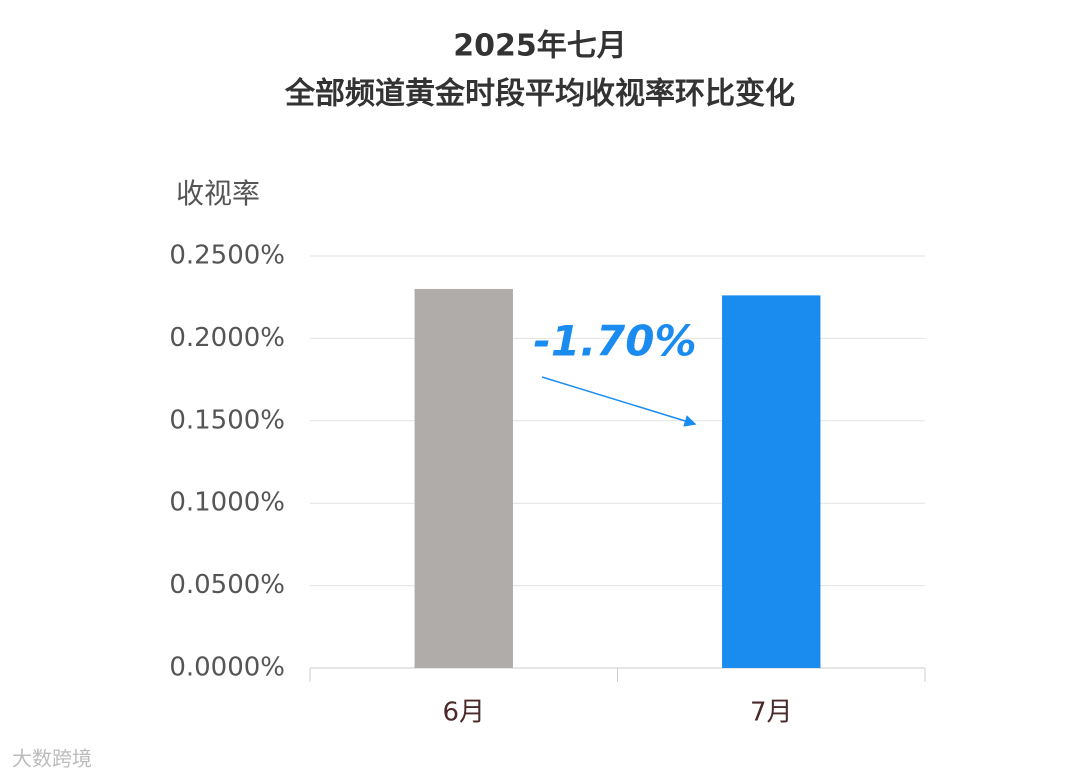  Describe the element at coordinates (227, 256) in the screenshot. I see `y-tick-label: 0.2500%` at that location.